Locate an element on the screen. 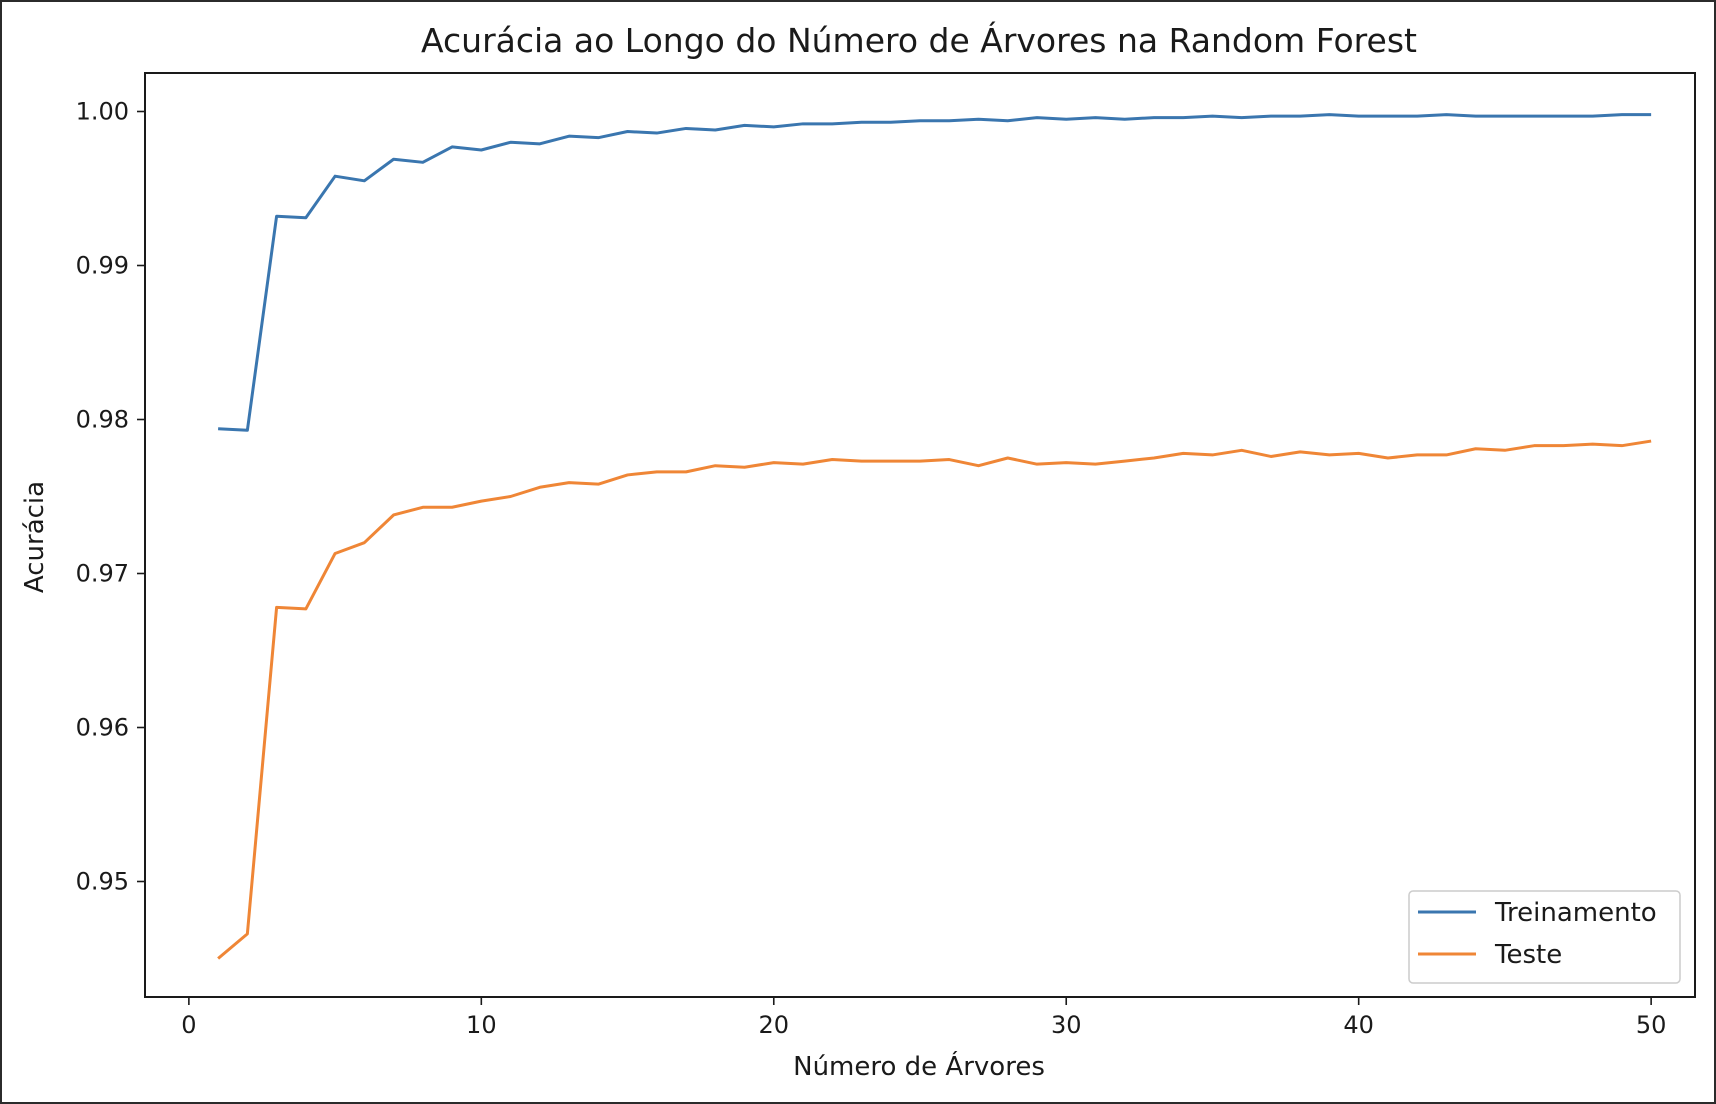 The height and width of the screenshot is (1104, 1716). y-axis: 0.95 0.96 0.97 0.98 0.99 1.00 is located at coordinates (110, 497).